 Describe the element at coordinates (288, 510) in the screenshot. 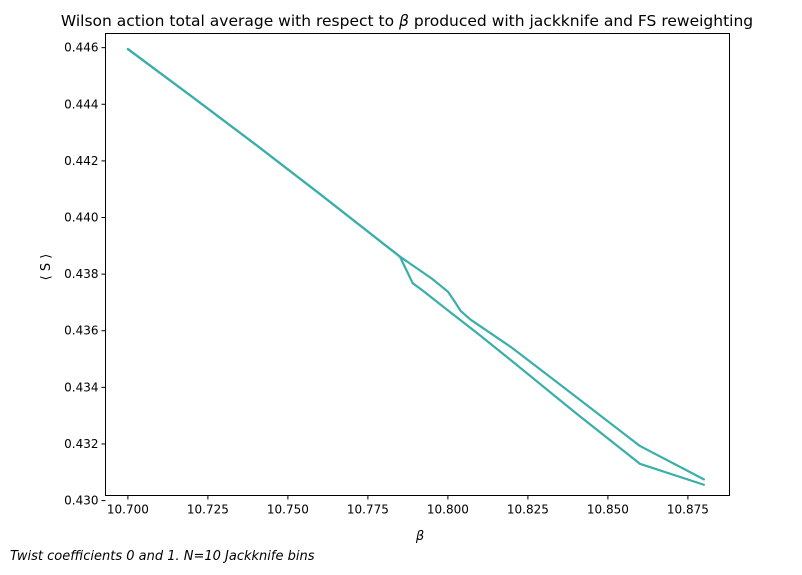

I see `x-tick-label: 10.750` at that location.